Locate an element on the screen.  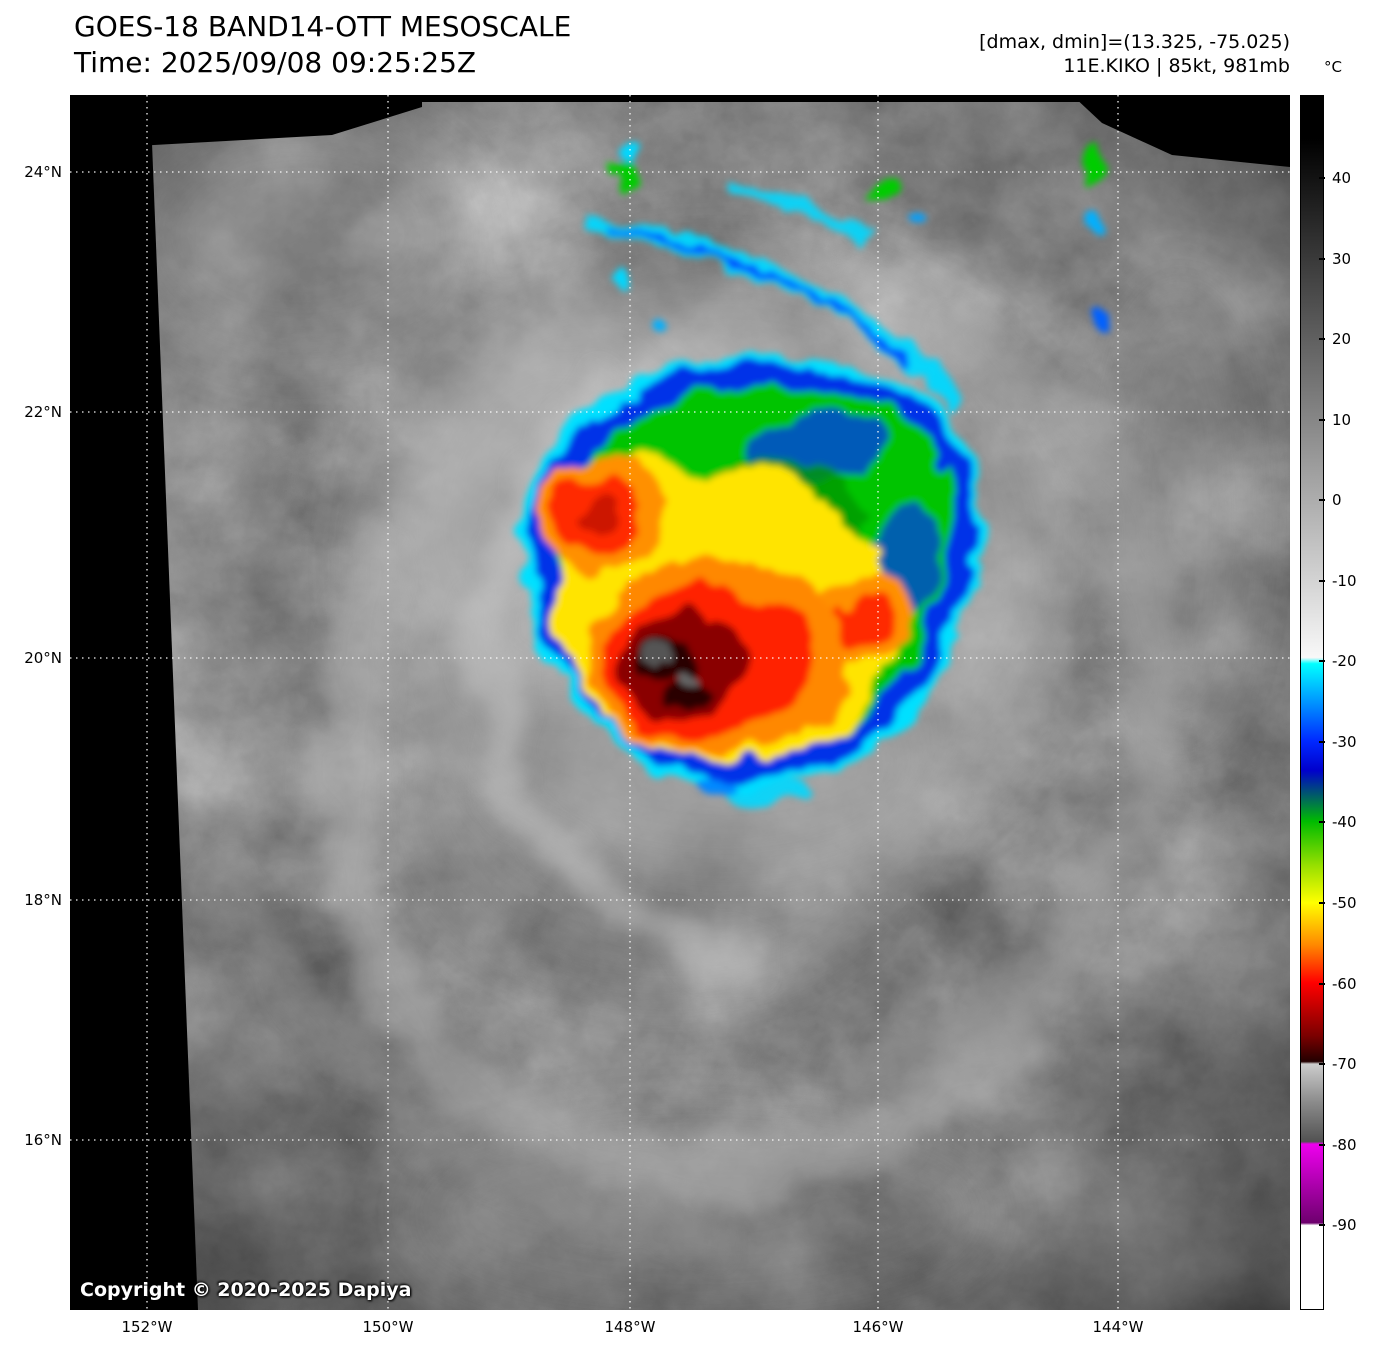
cold-specks is located at coordinates (860, 235).